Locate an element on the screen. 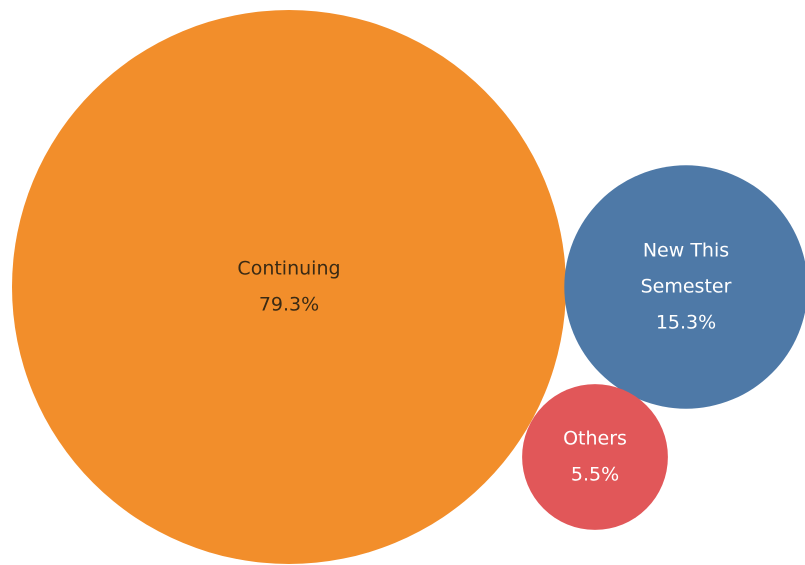 This screenshot has height=565, width=805. bubble-new-this-semester-value: 15.3% is located at coordinates (686, 323).